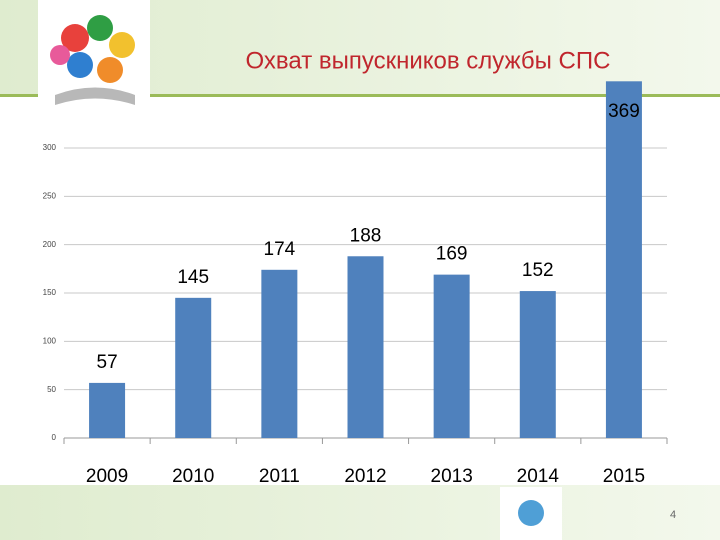 This screenshot has width=720, height=540. What do you see at coordinates (50, 195) in the screenshot?
I see `y-tick-label: 250` at bounding box center [50, 195].